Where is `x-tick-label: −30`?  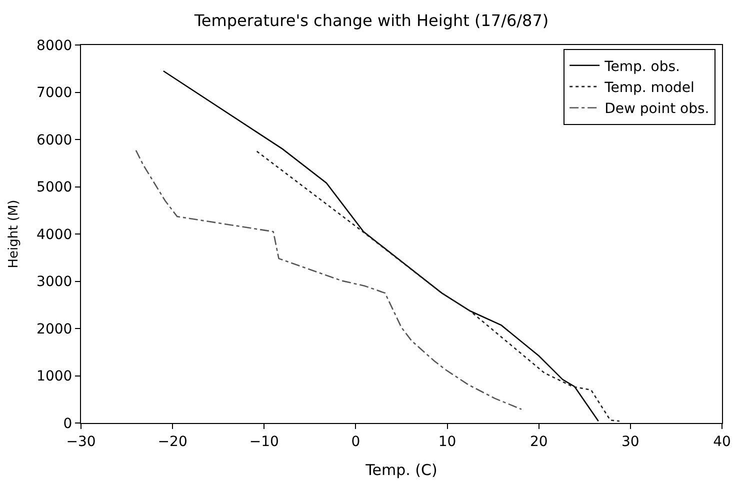 x-tick-label: −30 is located at coordinates (81, 442).